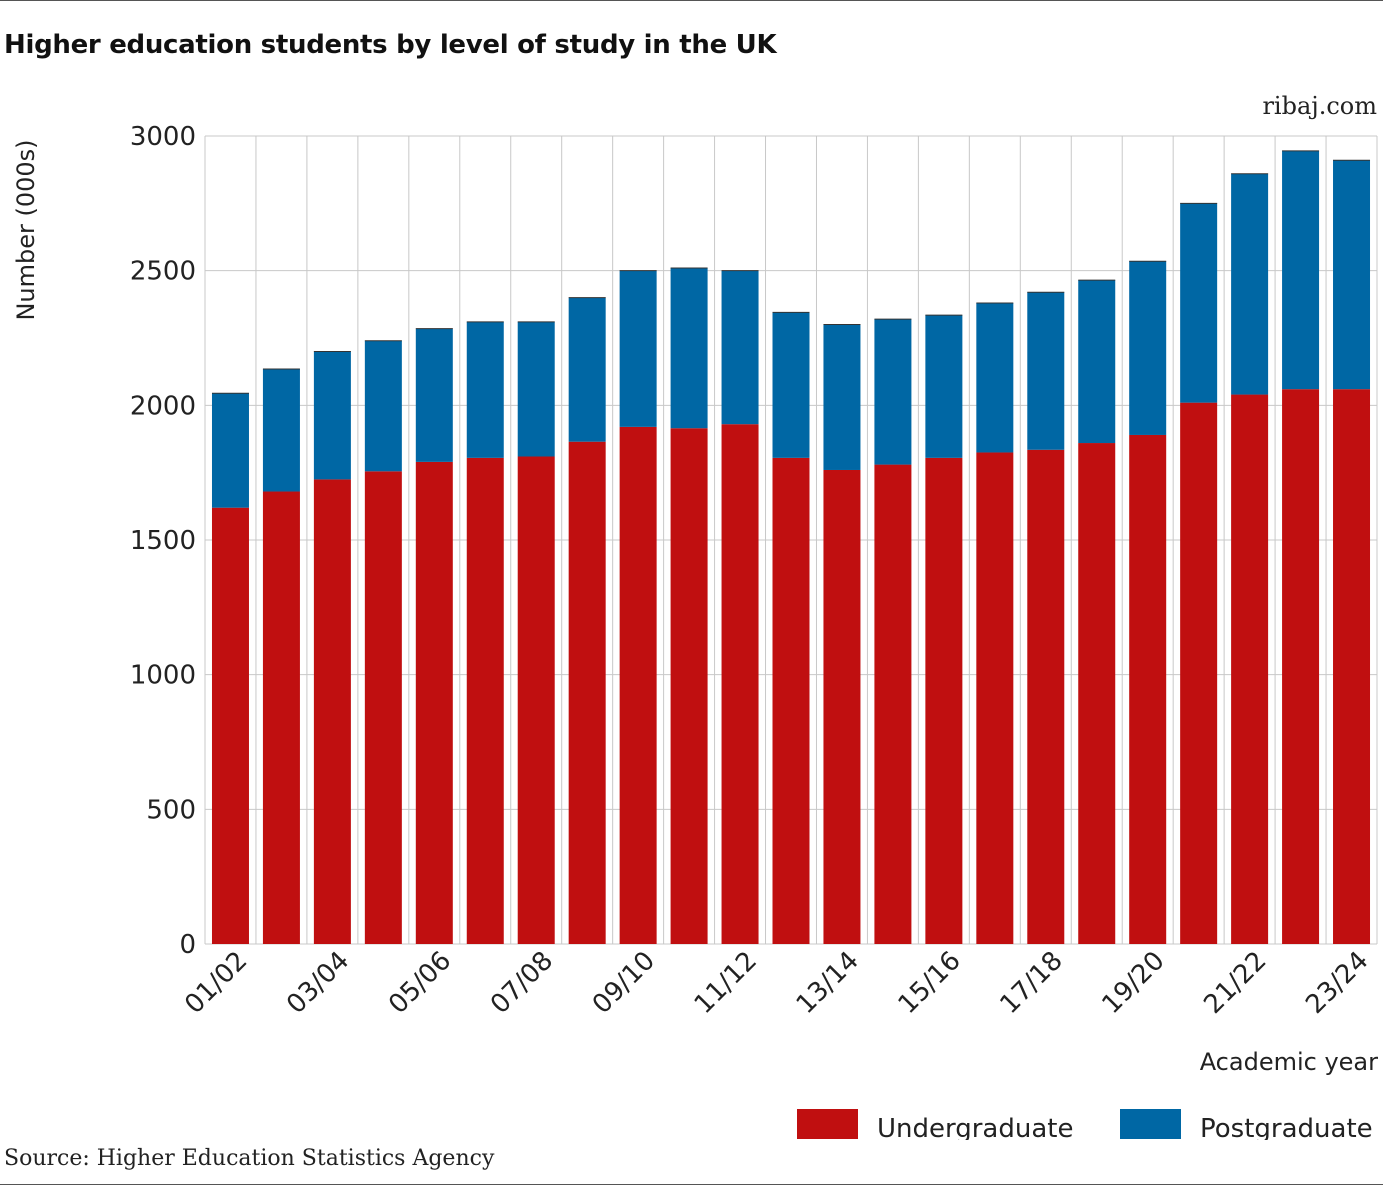 This screenshot has height=1186, width=1383. I want to click on y-tick-labels: 0 500 1000 1500 2000 2500 3000, so click(163, 541).